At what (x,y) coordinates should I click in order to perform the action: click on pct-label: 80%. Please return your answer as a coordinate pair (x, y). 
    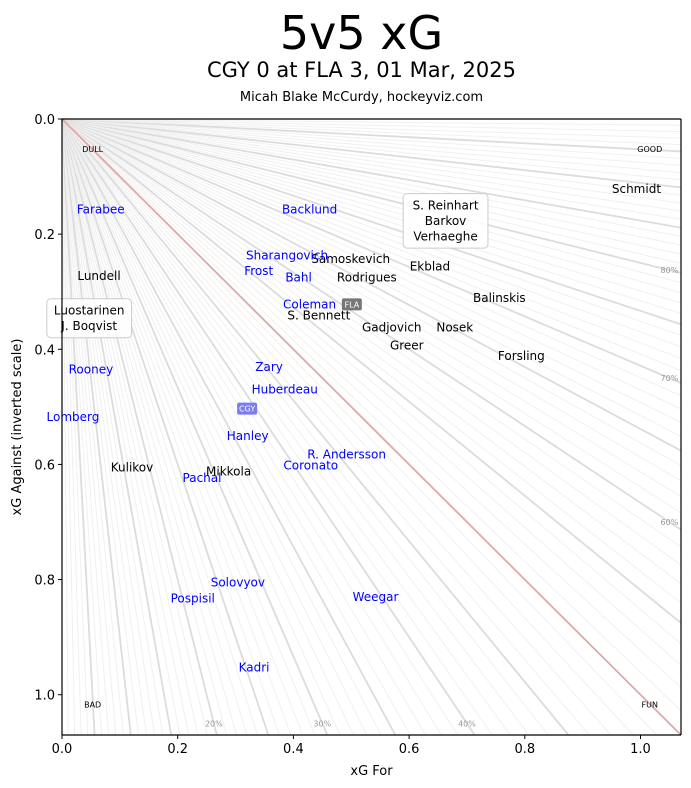
    Looking at the image, I should click on (670, 270).